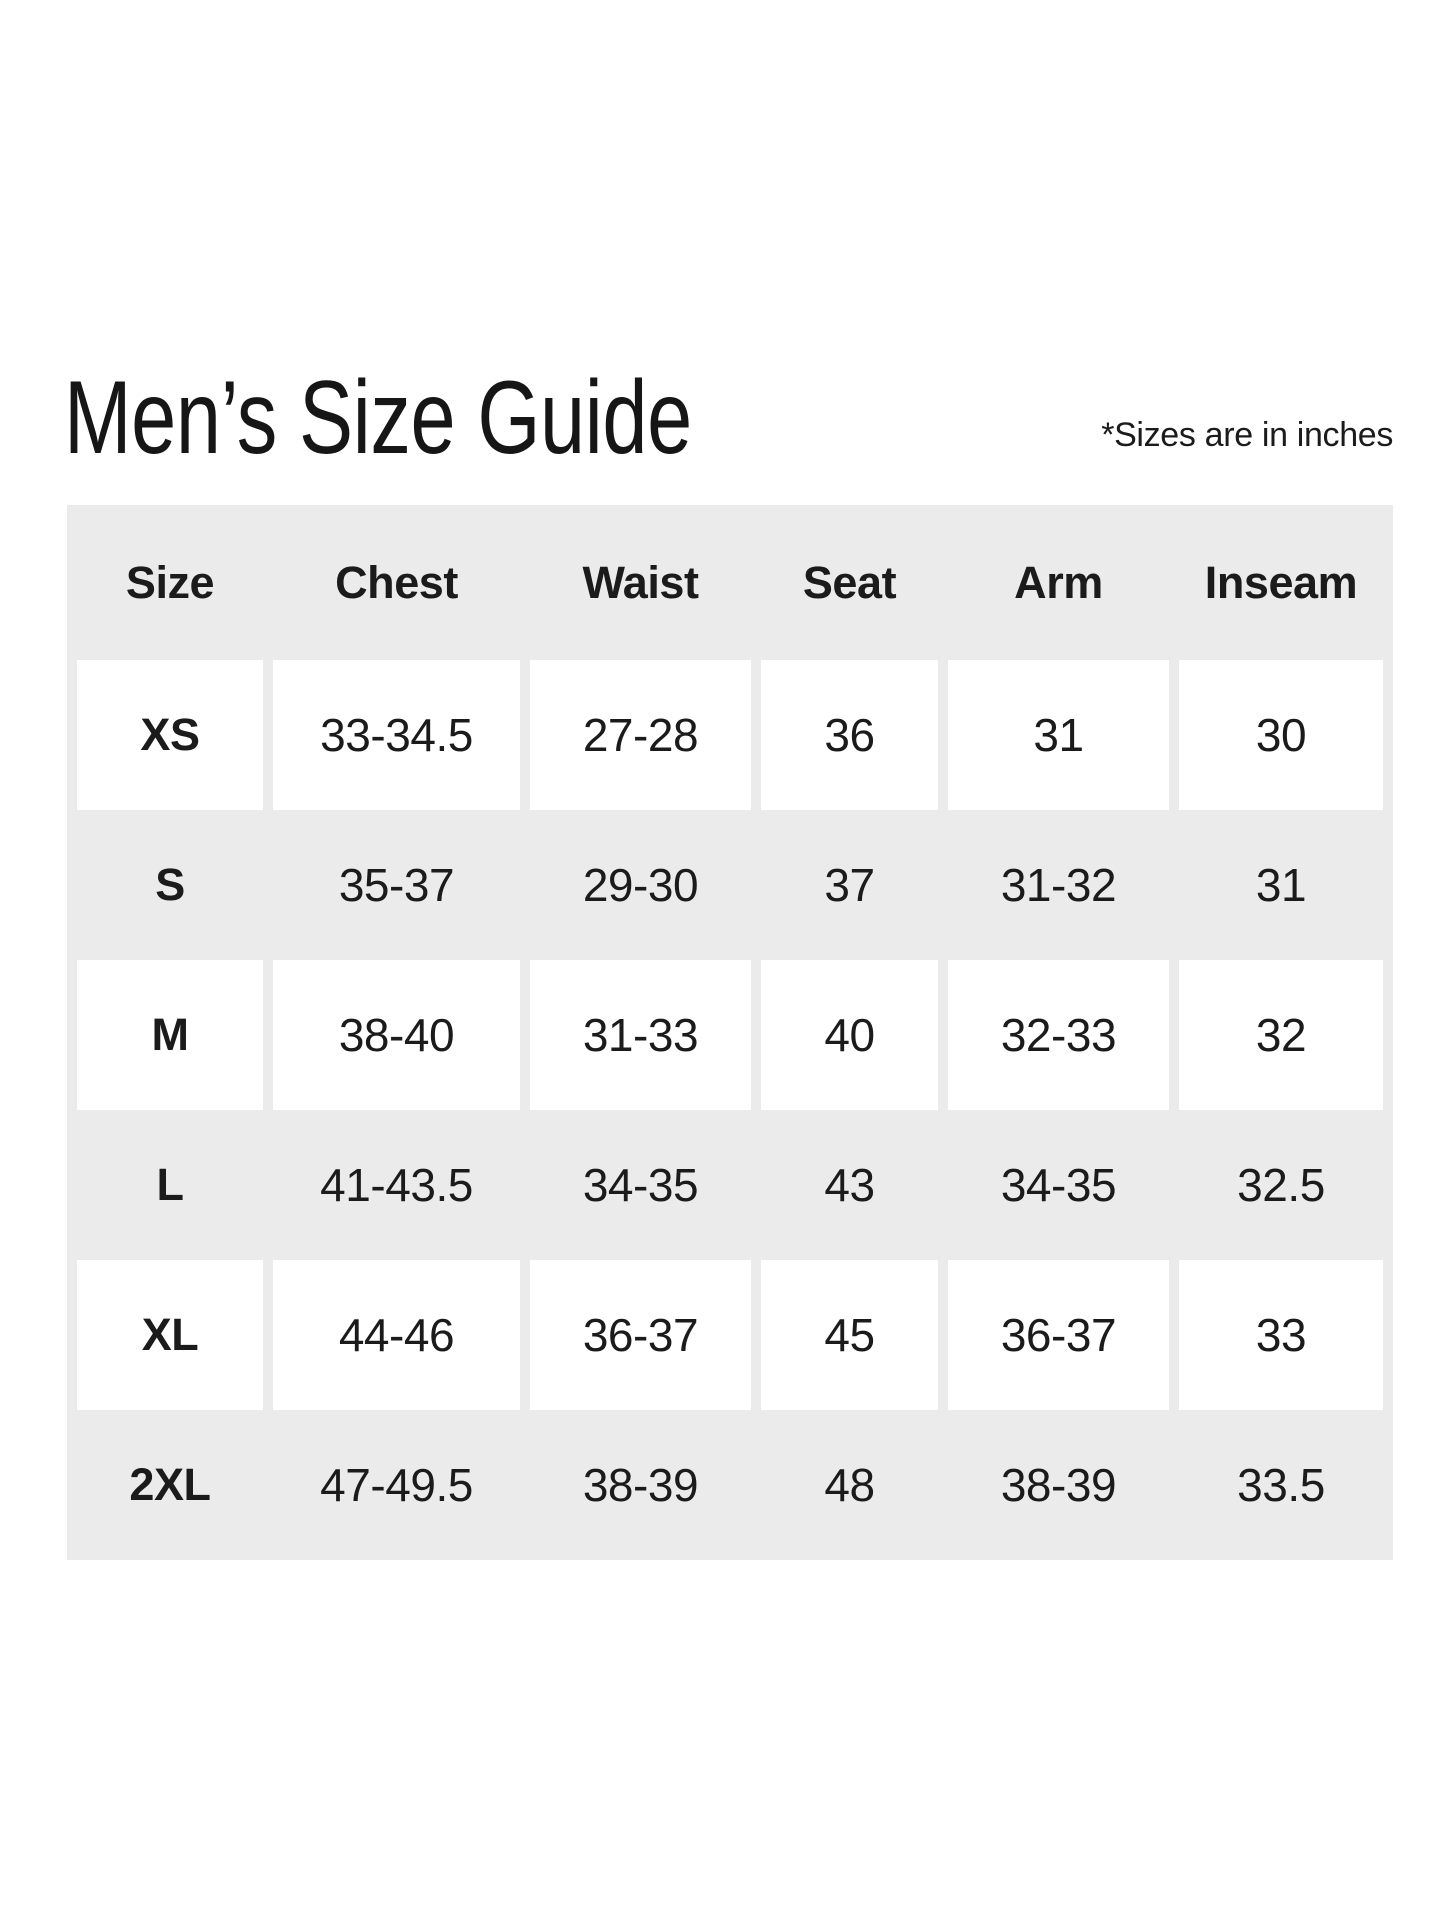  What do you see at coordinates (396, 1485) in the screenshot?
I see `cell-2xl-chest: 47-49.5` at bounding box center [396, 1485].